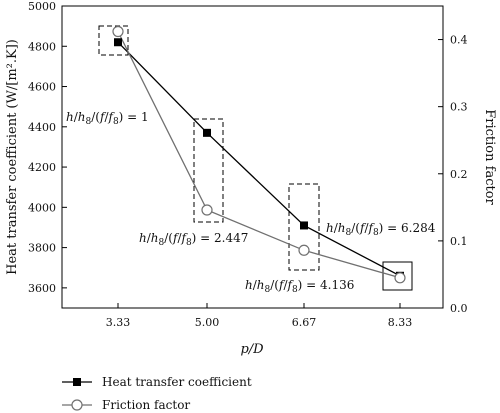 This screenshot has width=500, height=413. I want to click on left-tick-label: 3800, so click(42, 248).